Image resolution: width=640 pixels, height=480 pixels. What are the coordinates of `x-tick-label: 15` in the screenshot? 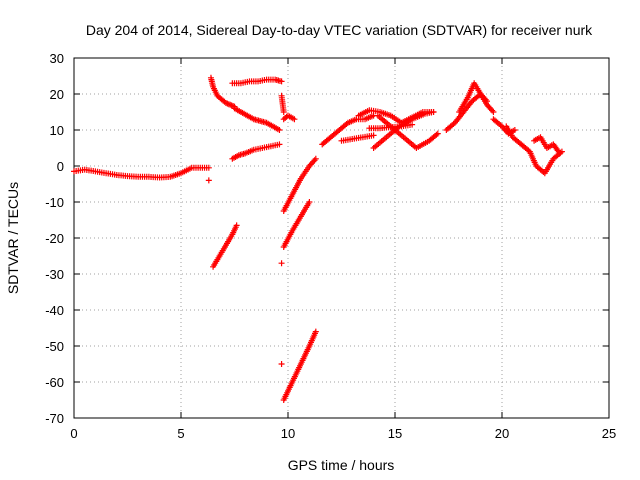 It's located at (395, 433).